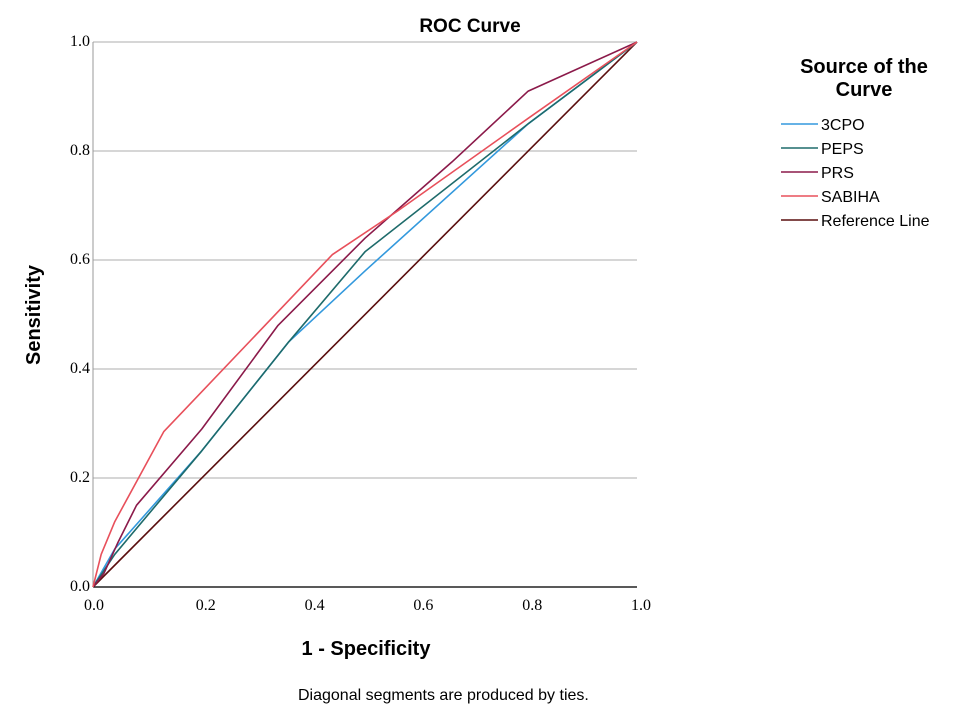  Describe the element at coordinates (80, 586) in the screenshot. I see `y-tick-label-0: 0.0` at that location.